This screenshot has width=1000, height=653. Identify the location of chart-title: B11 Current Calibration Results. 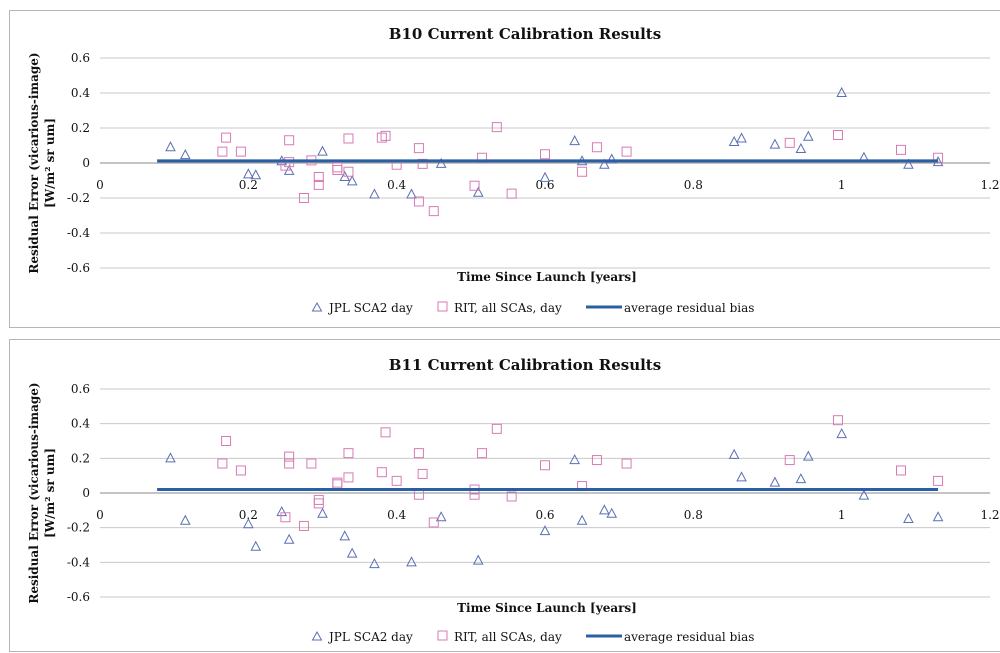
(525, 365).